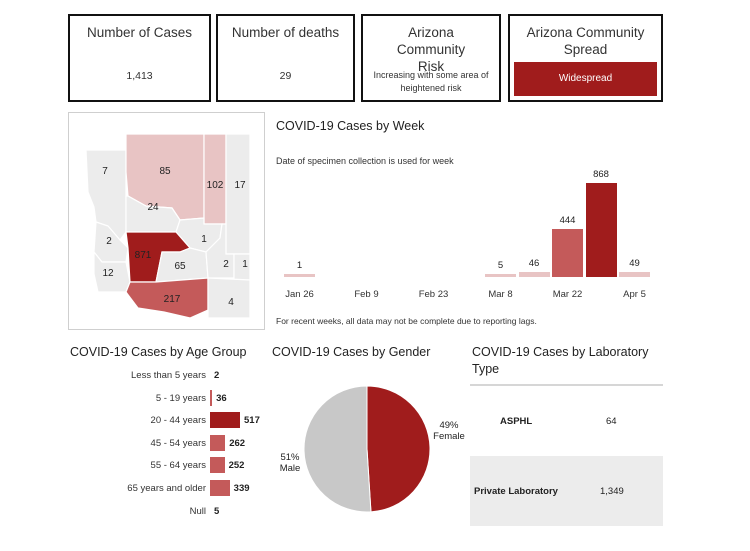  Describe the element at coordinates (566, 385) in the screenshot. I see `lab-table-divider` at that location.